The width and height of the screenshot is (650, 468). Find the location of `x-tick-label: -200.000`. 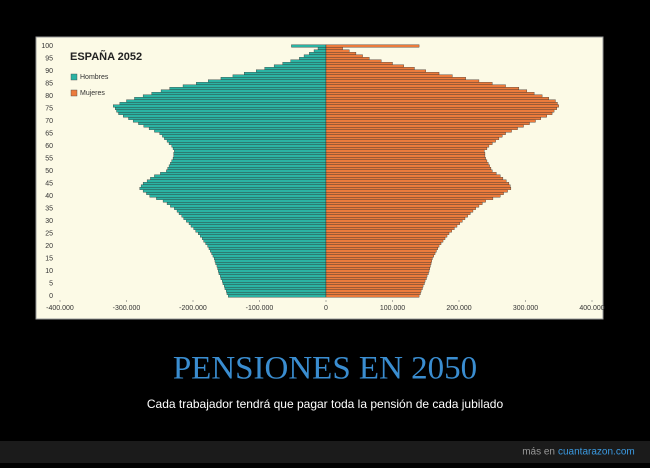

x-tick-label: -200.000 is located at coordinates (193, 308).